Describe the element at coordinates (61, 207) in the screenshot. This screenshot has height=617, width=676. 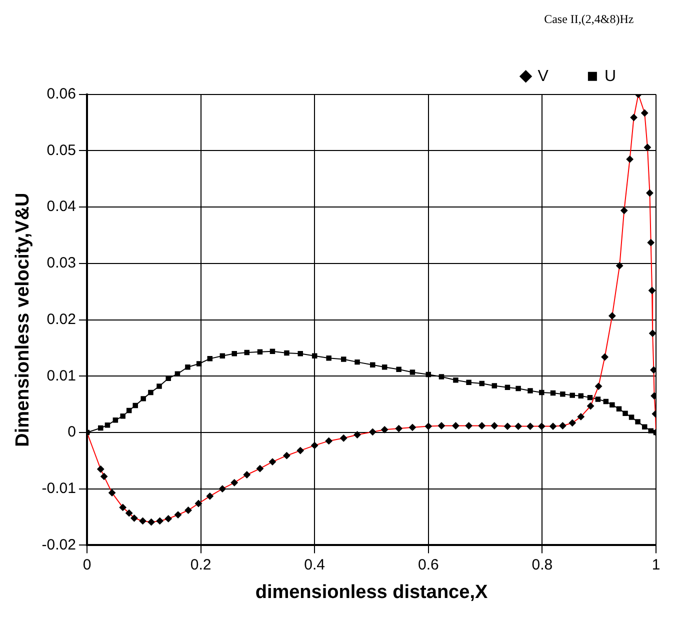
I see `y-tick-label: 0.04` at that location.